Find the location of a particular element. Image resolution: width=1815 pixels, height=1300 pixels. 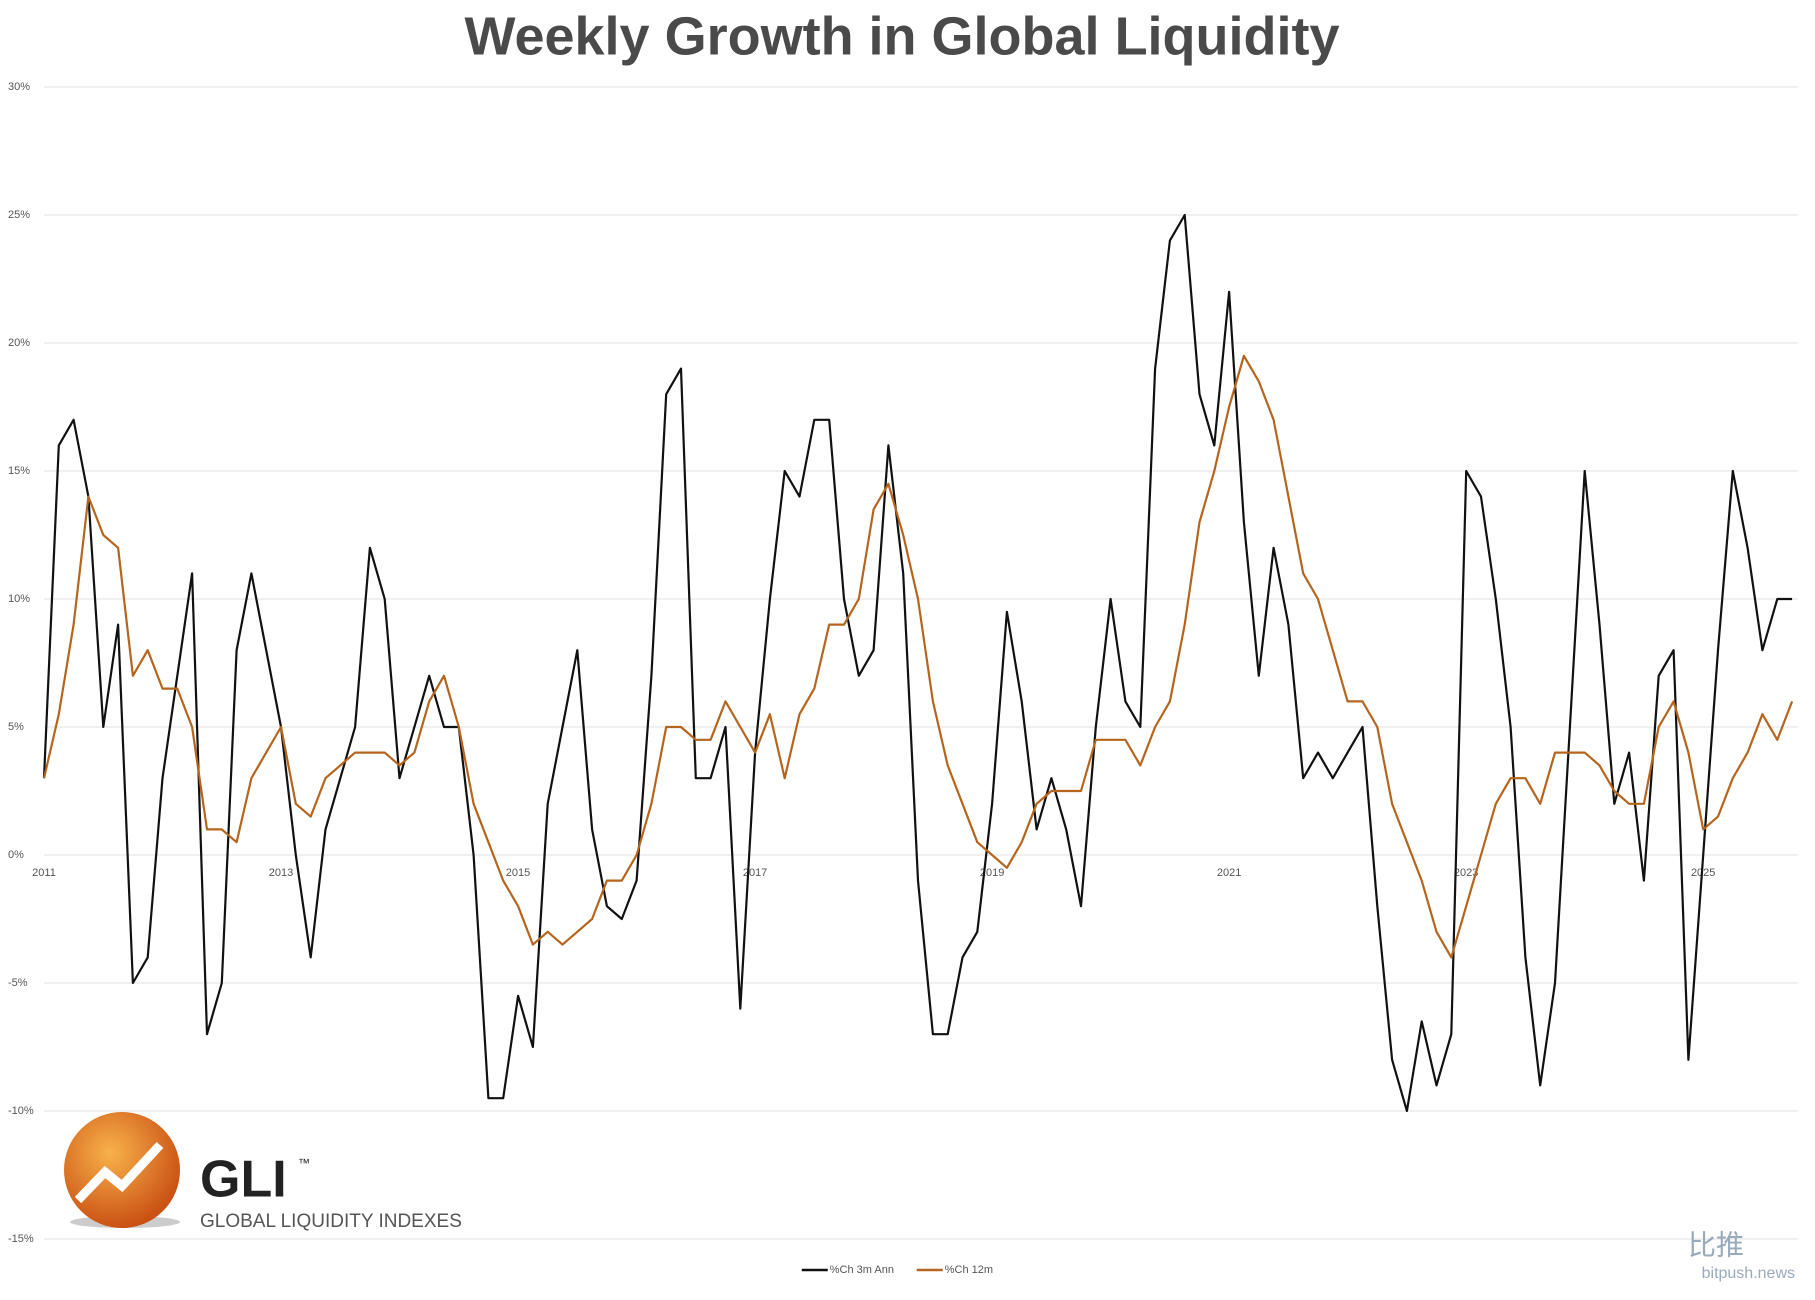

logo-name: GLI is located at coordinates (243, 1180).